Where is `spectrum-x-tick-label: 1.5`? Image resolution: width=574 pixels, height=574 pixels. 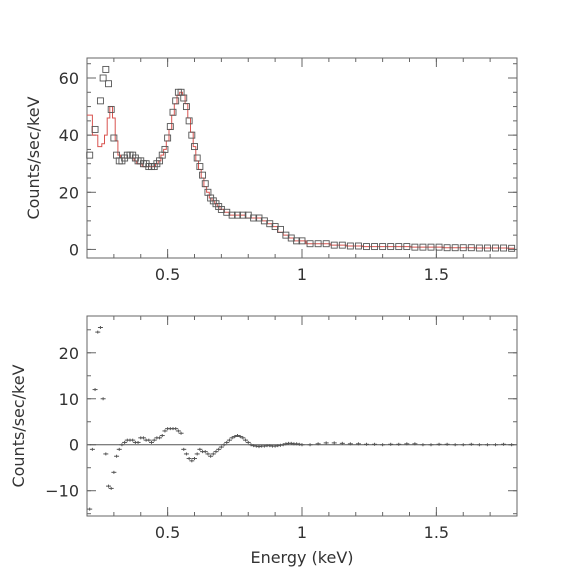 spectrum-x-tick-label: 1.5 is located at coordinates (436, 274).